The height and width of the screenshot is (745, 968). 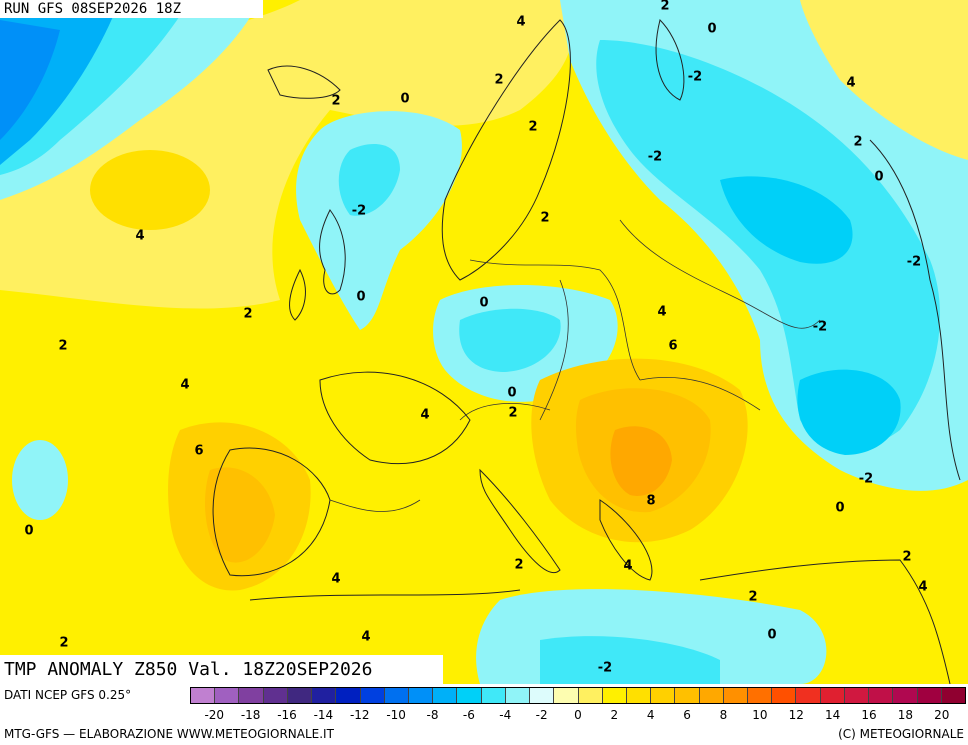 What do you see at coordinates (68, 695) in the screenshot?
I see `data-source-label: DATI NCEP GFS 0.25°` at bounding box center [68, 695].